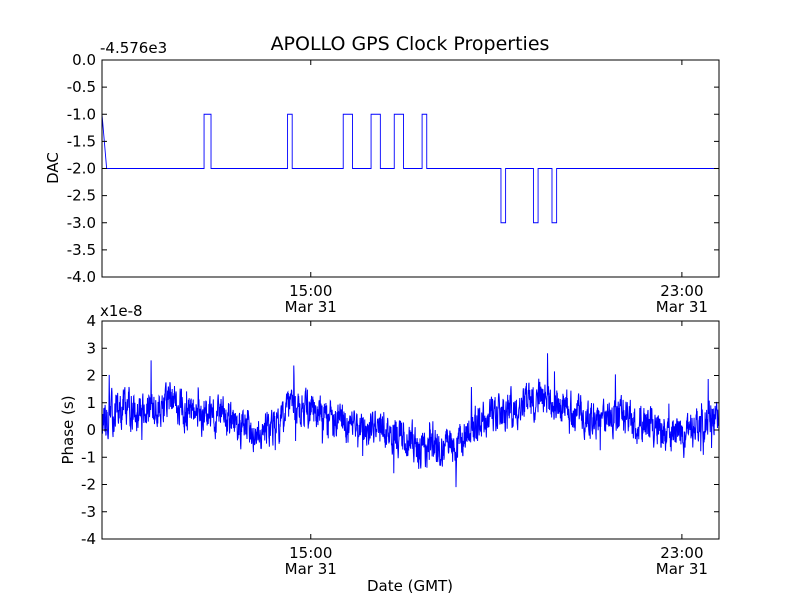 This screenshot has width=800, height=600. Describe the element at coordinates (133, 48) in the screenshot. I see `dac-offset-text: -4.576e3` at that location.